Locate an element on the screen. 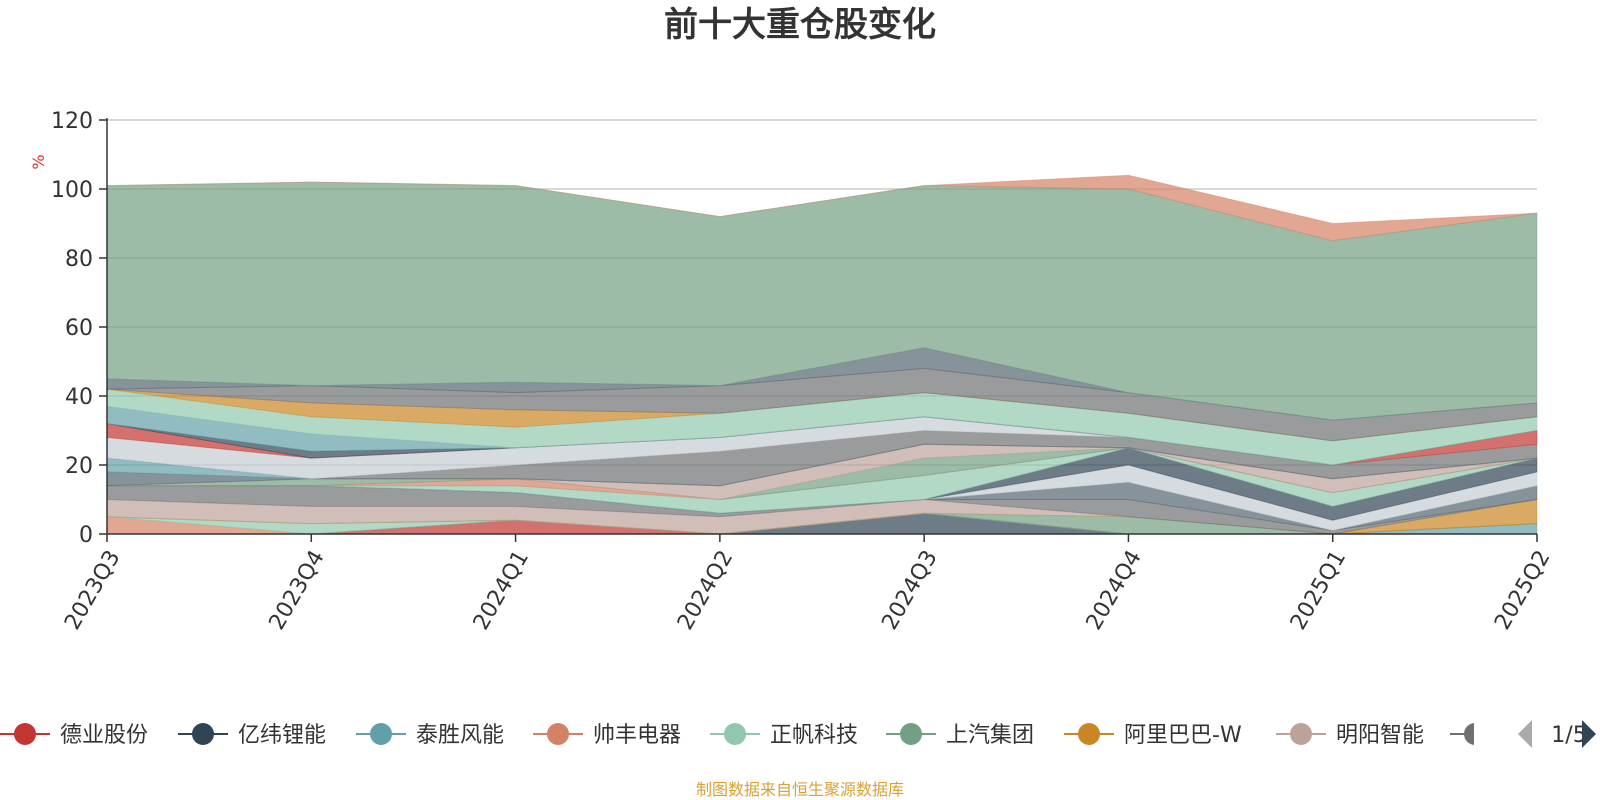 Image resolution: width=1600 pixels, height=800 pixels. legend-item-partial is located at coordinates (1475, 734).